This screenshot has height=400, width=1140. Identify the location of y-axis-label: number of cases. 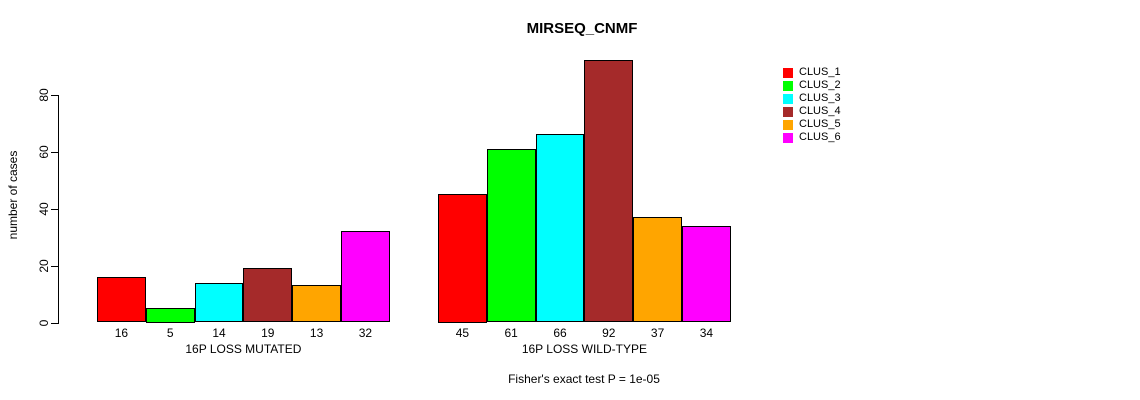
(13, 195).